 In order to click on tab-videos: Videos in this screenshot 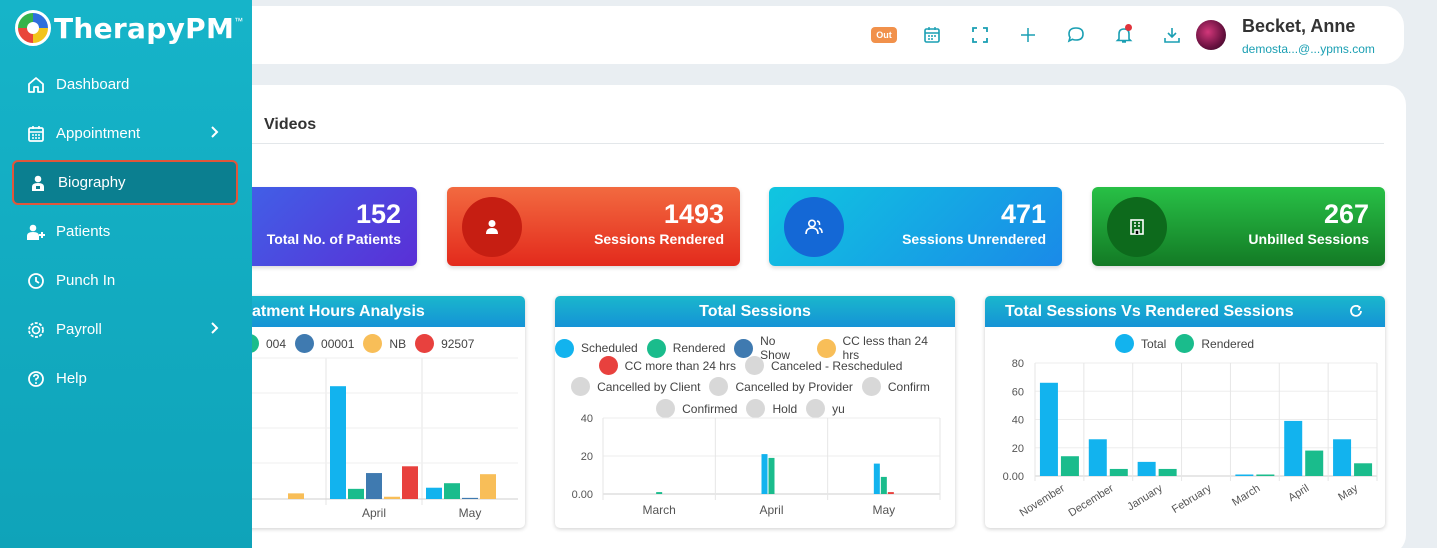, I will do `click(290, 124)`.